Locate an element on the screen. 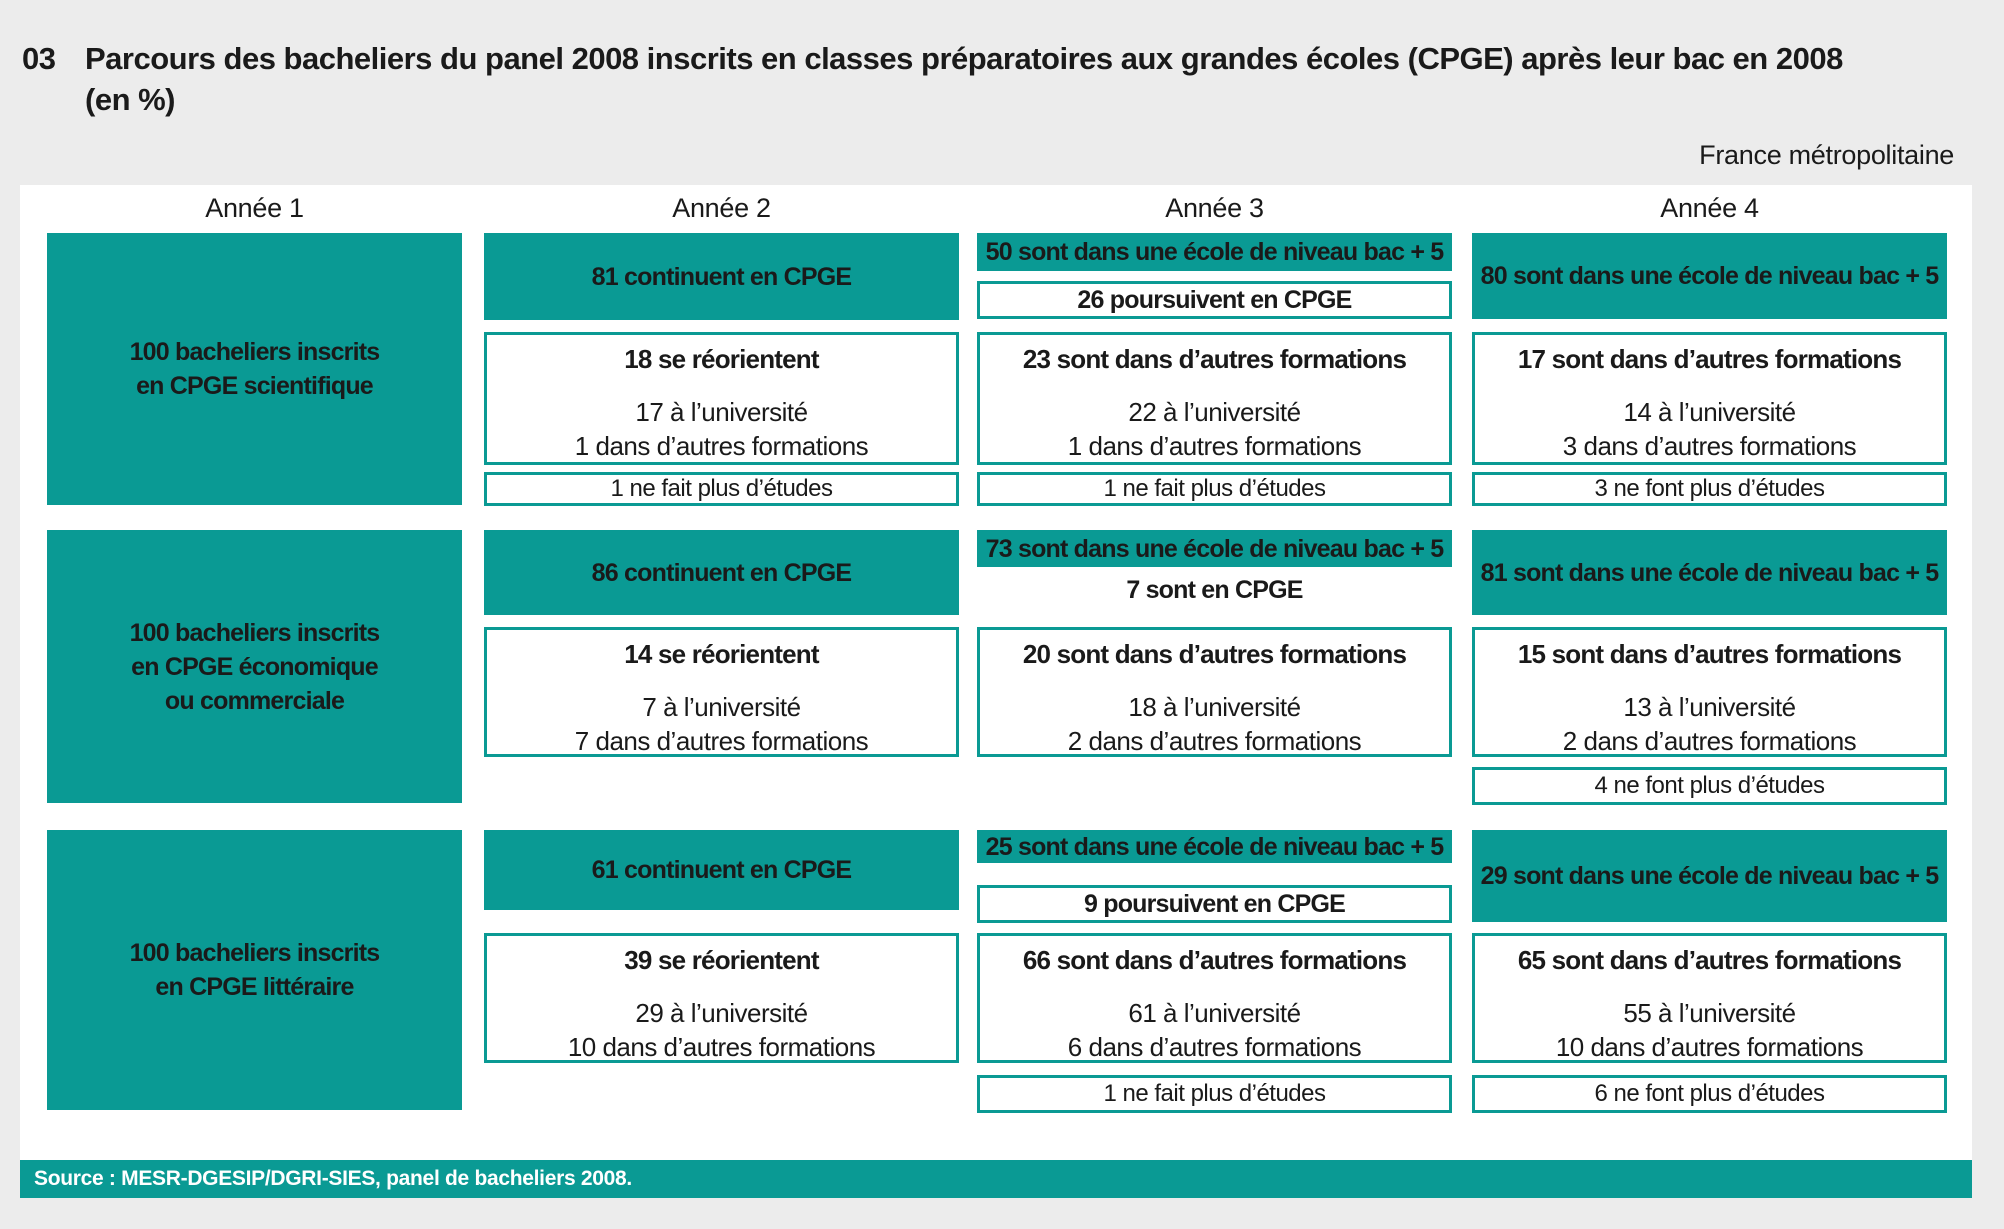 The image size is (2004, 1229). teal-box-label: 81 sont dans une école de niveau bac + 5 is located at coordinates (1710, 572).